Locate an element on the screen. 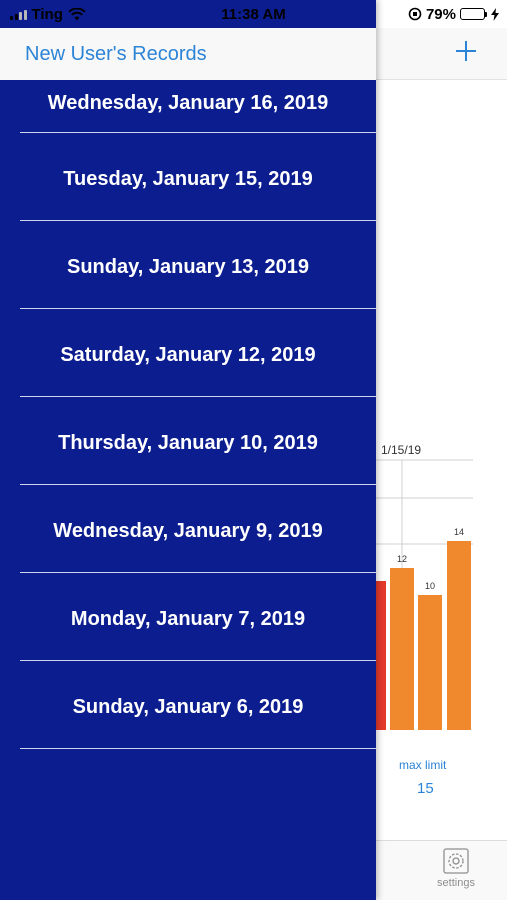 This screenshot has width=507, height=900. status-right: 79% is located at coordinates (453, 14).